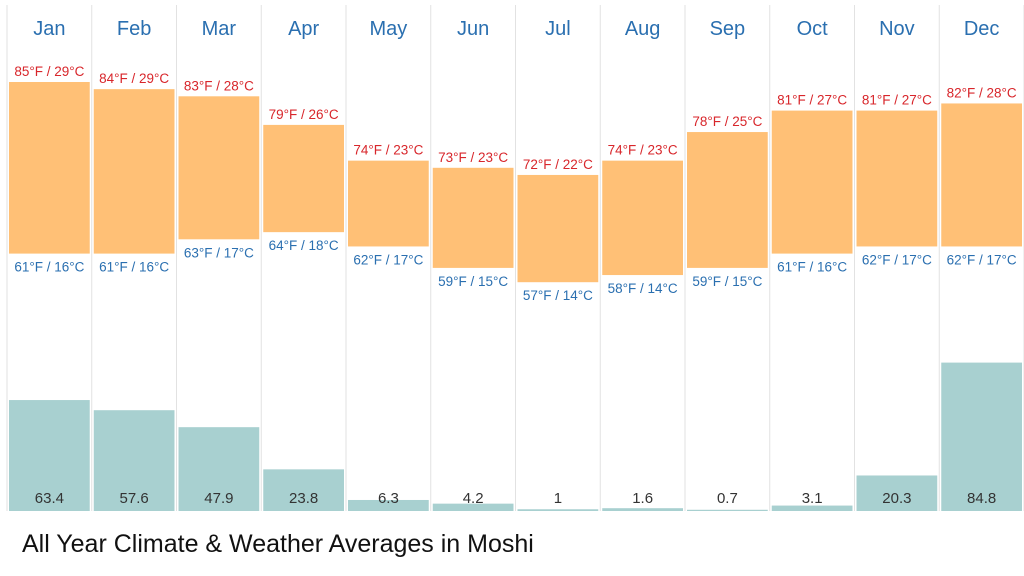 The height and width of the screenshot is (576, 1024). Describe the element at coordinates (49, 267) in the screenshot. I see `low-temp-label-jan: 61°F / 16°C` at that location.